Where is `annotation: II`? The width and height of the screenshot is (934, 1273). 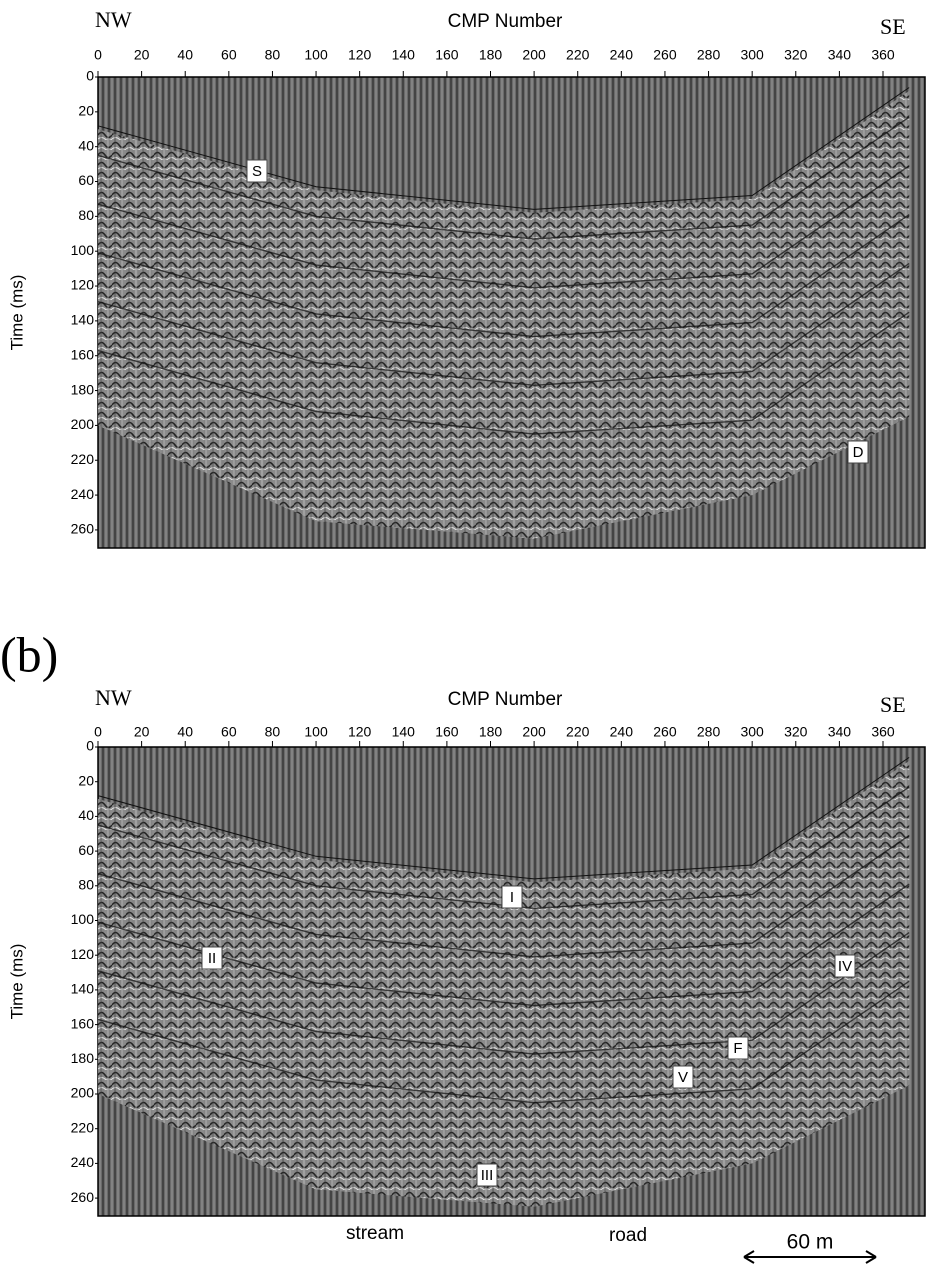
annotation: II is located at coordinates (212, 958).